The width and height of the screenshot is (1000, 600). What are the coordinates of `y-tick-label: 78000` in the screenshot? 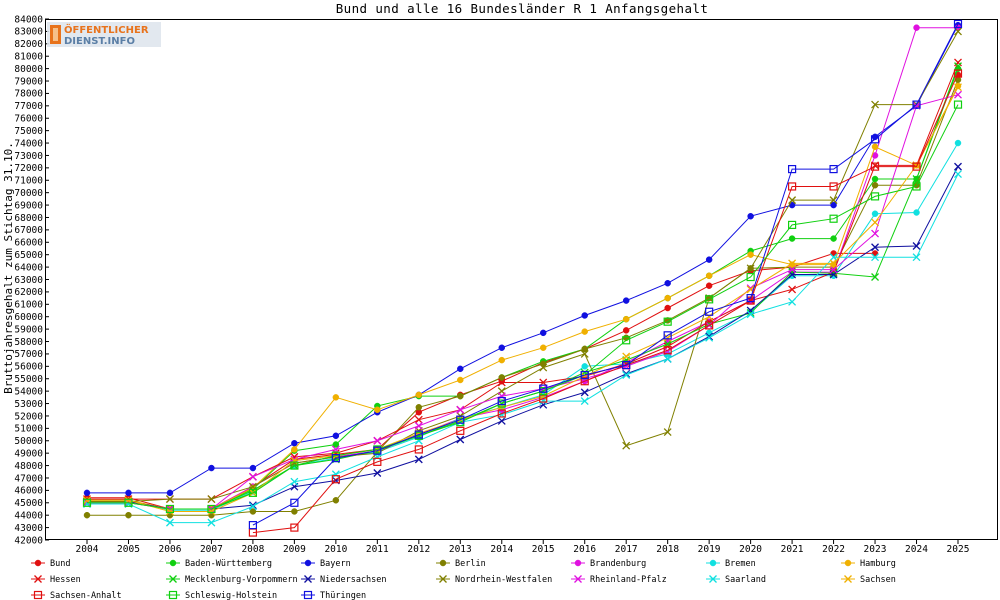 It's located at (28, 94).